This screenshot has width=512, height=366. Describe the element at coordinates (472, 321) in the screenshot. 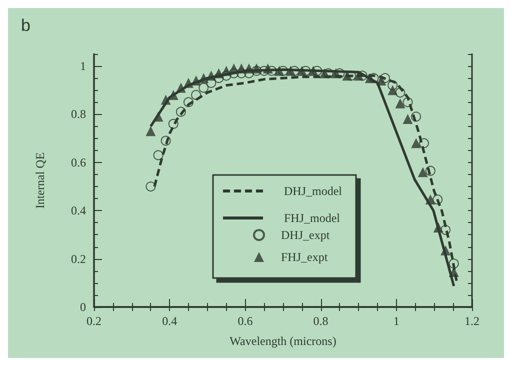

I see `x-tick-label: 1.2` at that location.